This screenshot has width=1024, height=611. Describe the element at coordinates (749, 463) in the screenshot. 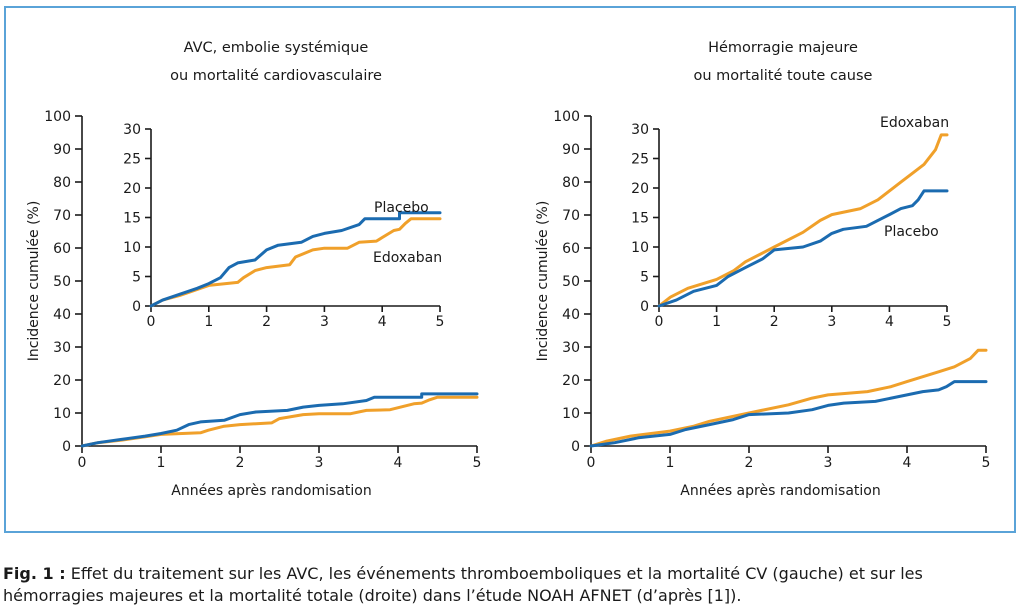

I see `right-main-x-tick-label: 2` at that location.